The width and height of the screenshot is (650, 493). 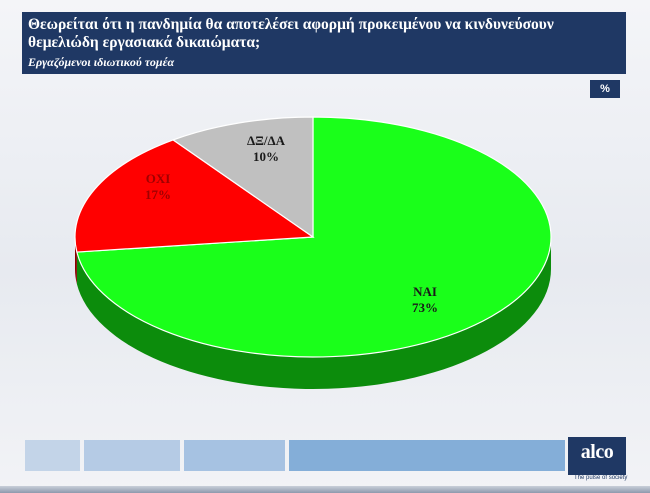 I want to click on alco-logo: alco, so click(x=597, y=456).